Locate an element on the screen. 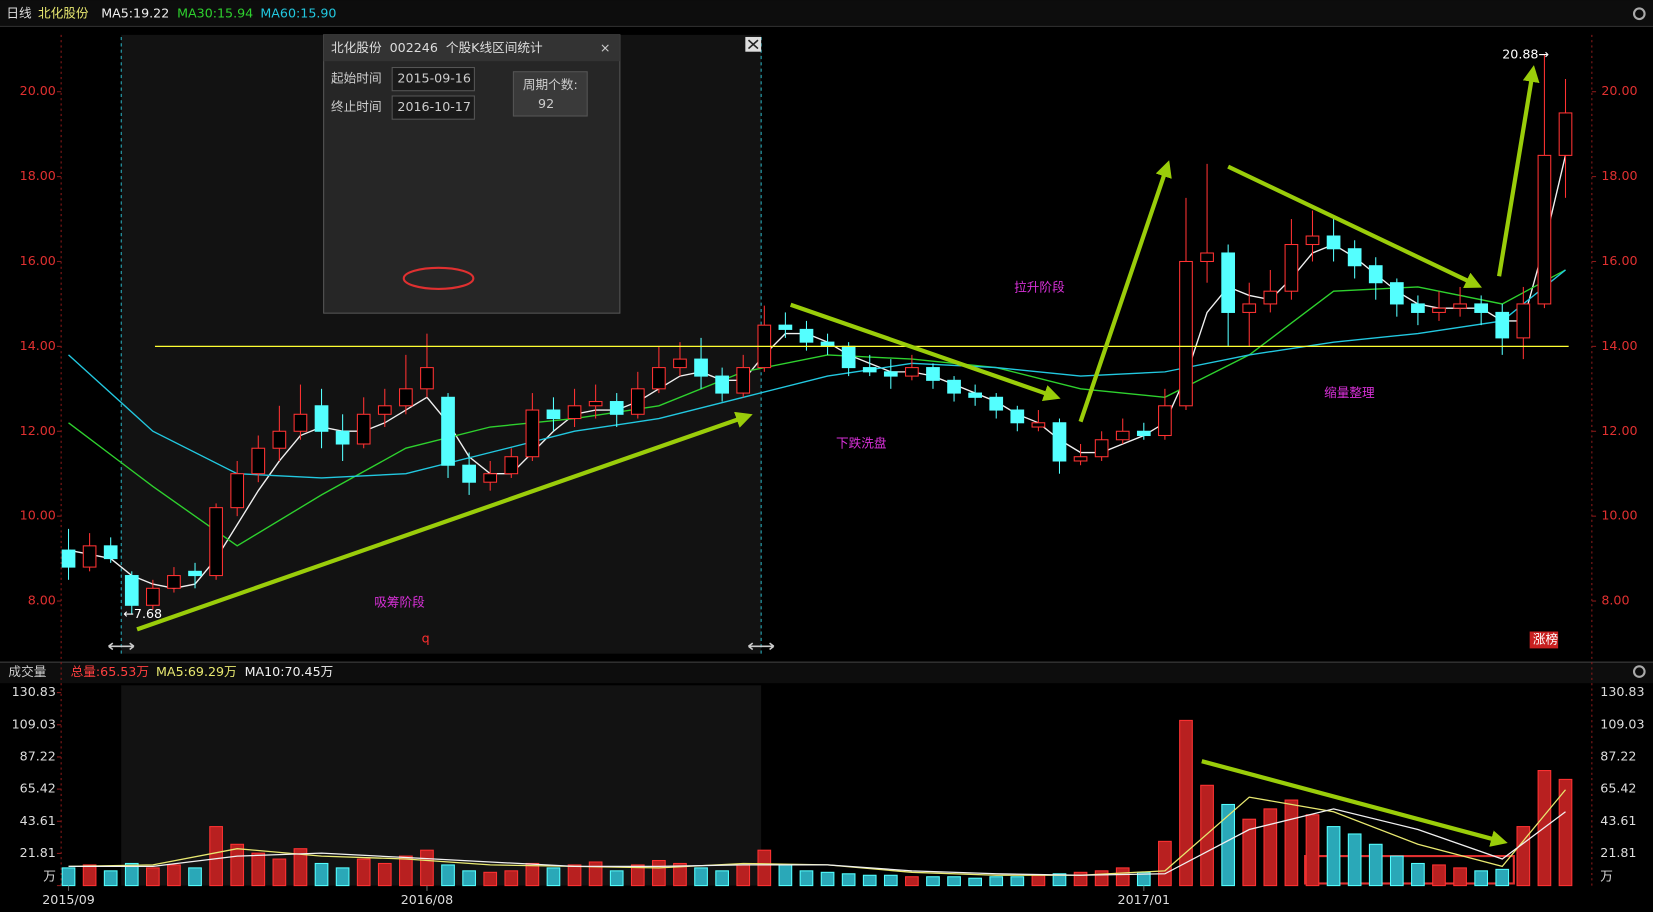  panel-label: 起始时间 is located at coordinates (356, 78).